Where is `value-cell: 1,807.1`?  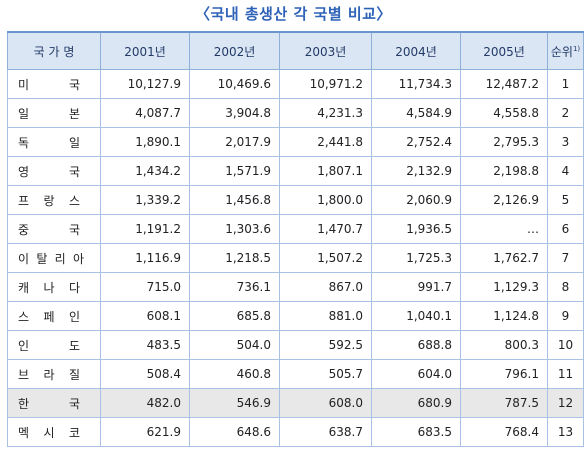
value-cell: 1,807.1 is located at coordinates (325, 171).